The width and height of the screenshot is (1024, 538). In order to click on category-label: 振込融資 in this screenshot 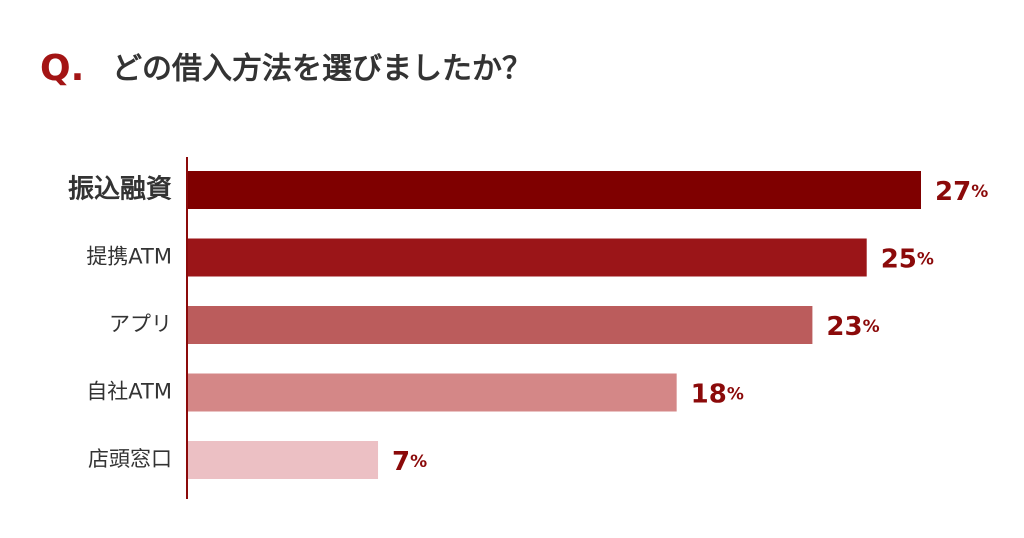, I will do `click(120, 190)`.